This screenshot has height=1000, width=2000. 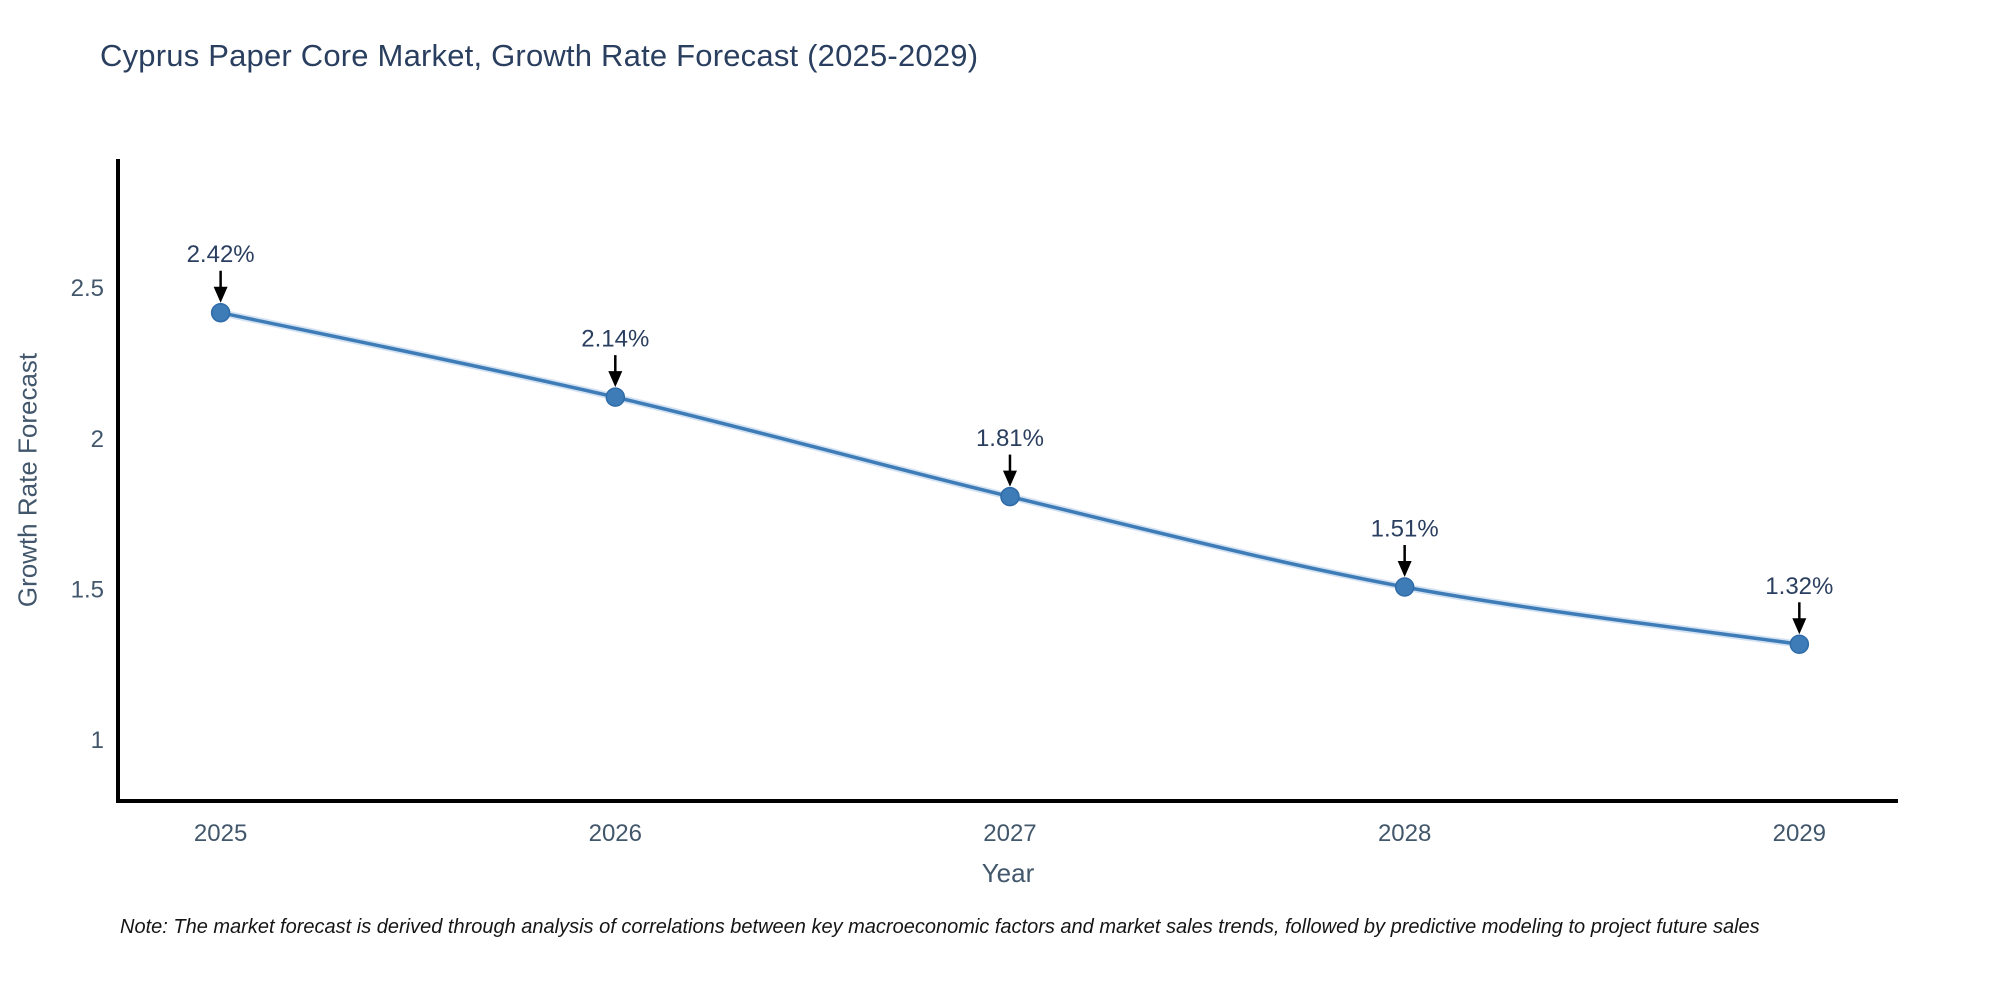 I want to click on point-label: 1.81%, so click(x=1010, y=438).